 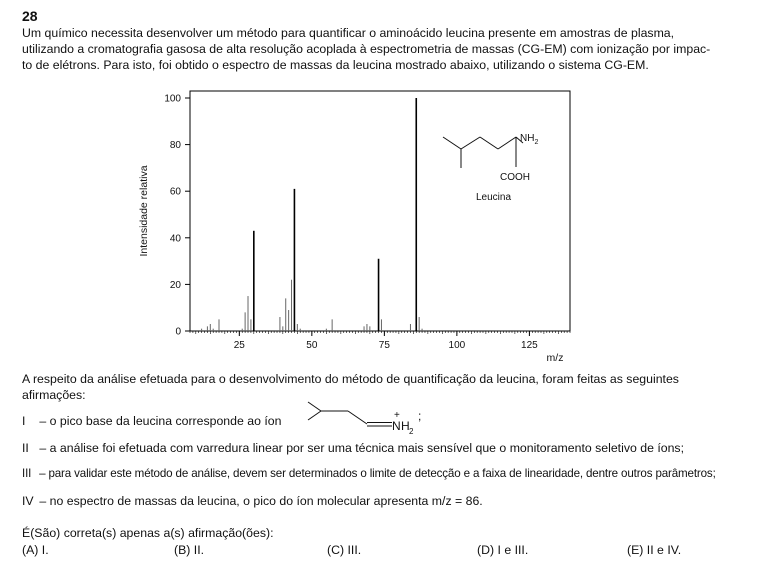 What do you see at coordinates (515, 177) in the screenshot?
I see `structure-cooh-label: COOH` at bounding box center [515, 177].